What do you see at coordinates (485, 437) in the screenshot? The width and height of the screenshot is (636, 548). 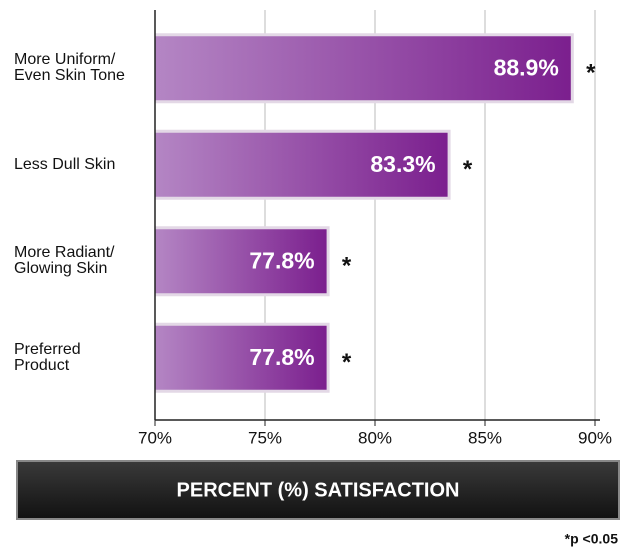 I see `x-tick-label: 85%` at bounding box center [485, 437].